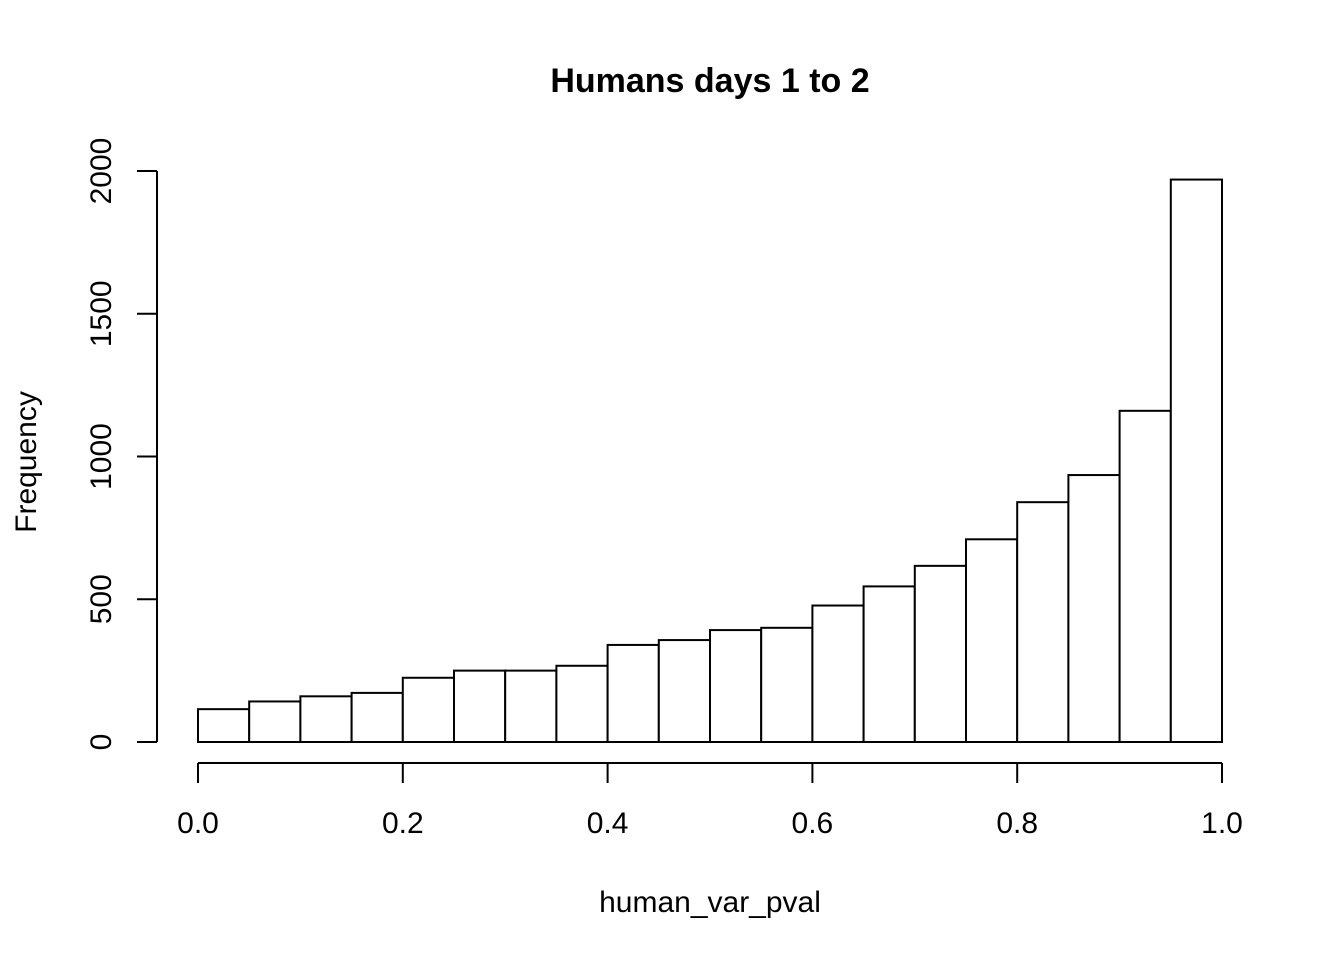 This screenshot has width=1344, height=960. I want to click on x-tick-label: 0.6, so click(813, 823).